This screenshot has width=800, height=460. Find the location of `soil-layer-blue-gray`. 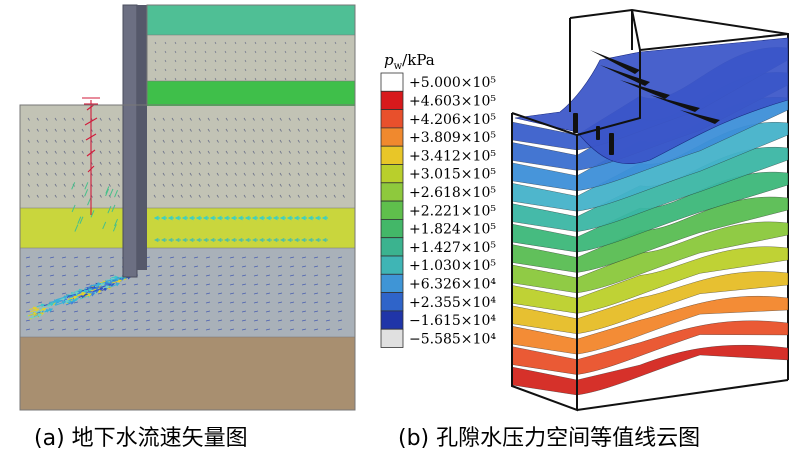

soil-layer-blue-gray is located at coordinates (187, 292).